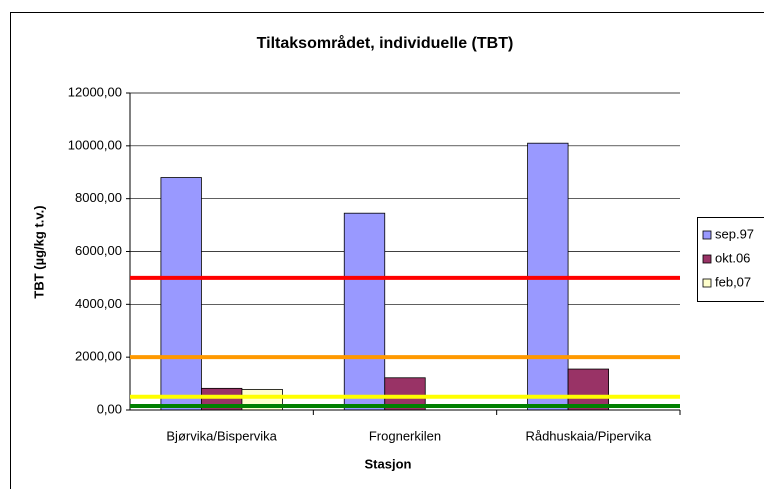 The width and height of the screenshot is (764, 489). What do you see at coordinates (733, 281) in the screenshot?
I see `legend-label: feb,07` at bounding box center [733, 281].